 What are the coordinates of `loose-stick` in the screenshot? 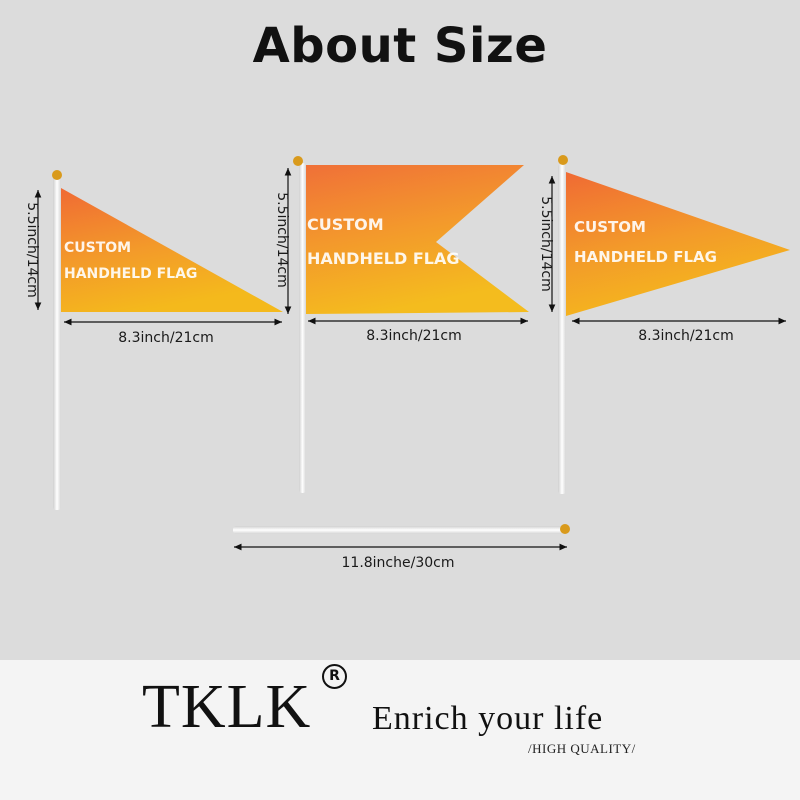 It's located at (398, 530).